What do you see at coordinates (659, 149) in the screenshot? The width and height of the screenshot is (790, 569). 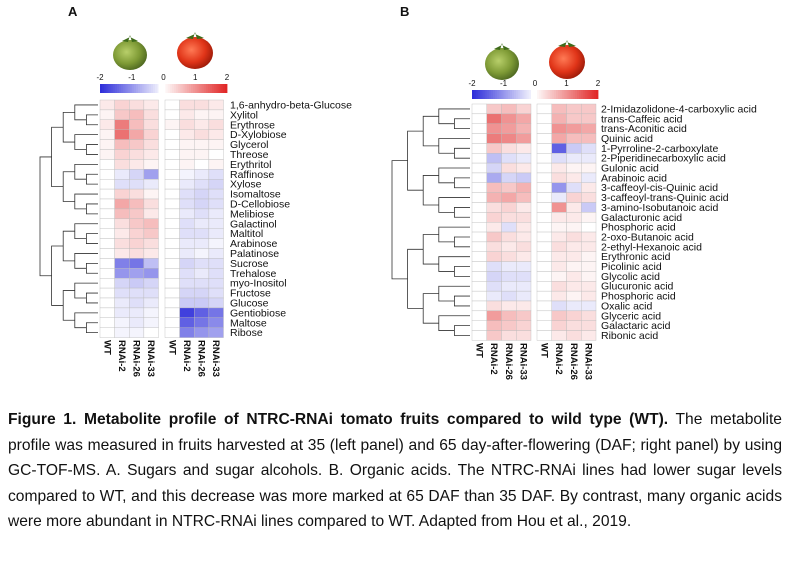 I see `row-label: 1-Pyrroline-2-carboxylate` at bounding box center [659, 149].